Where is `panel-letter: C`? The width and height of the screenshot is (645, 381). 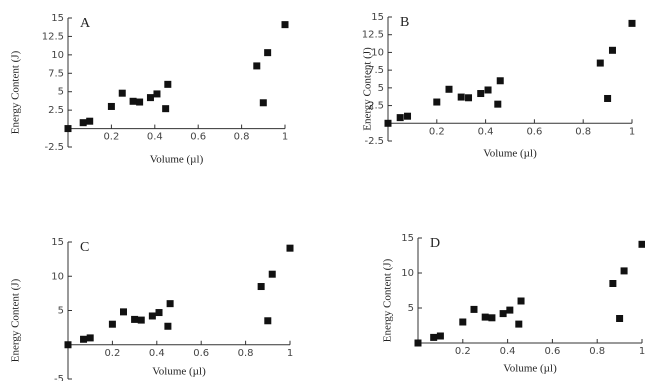
panel-letter: C is located at coordinates (84, 247).